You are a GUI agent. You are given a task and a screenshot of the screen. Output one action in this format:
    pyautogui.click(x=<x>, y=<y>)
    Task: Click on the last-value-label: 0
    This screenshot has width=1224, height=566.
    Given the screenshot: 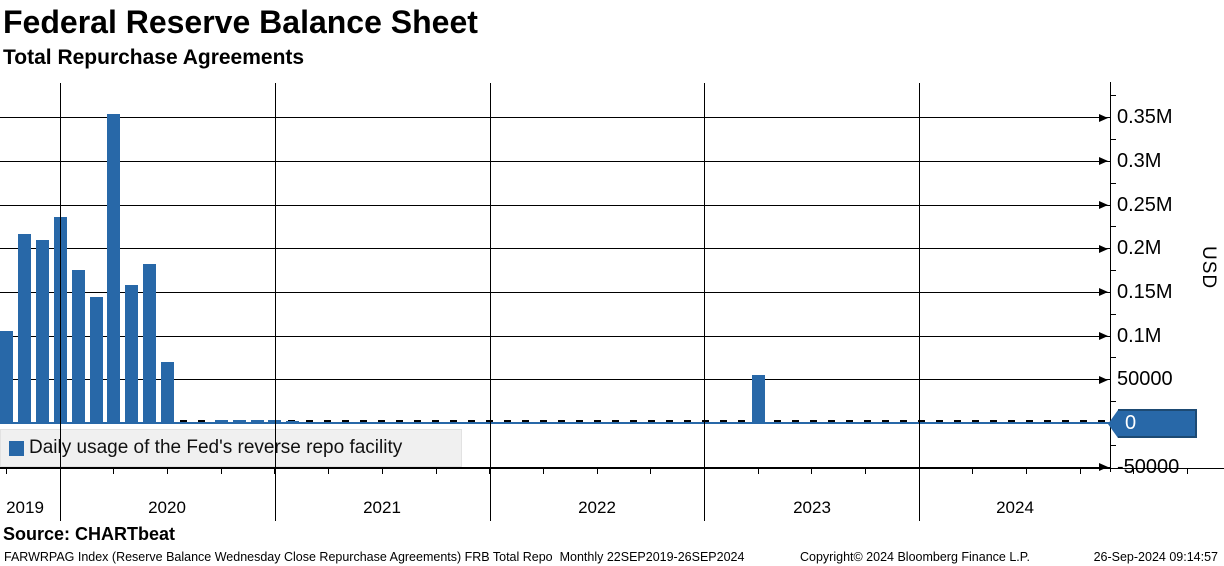 What is the action you would take?
    pyautogui.click(x=1157, y=423)
    